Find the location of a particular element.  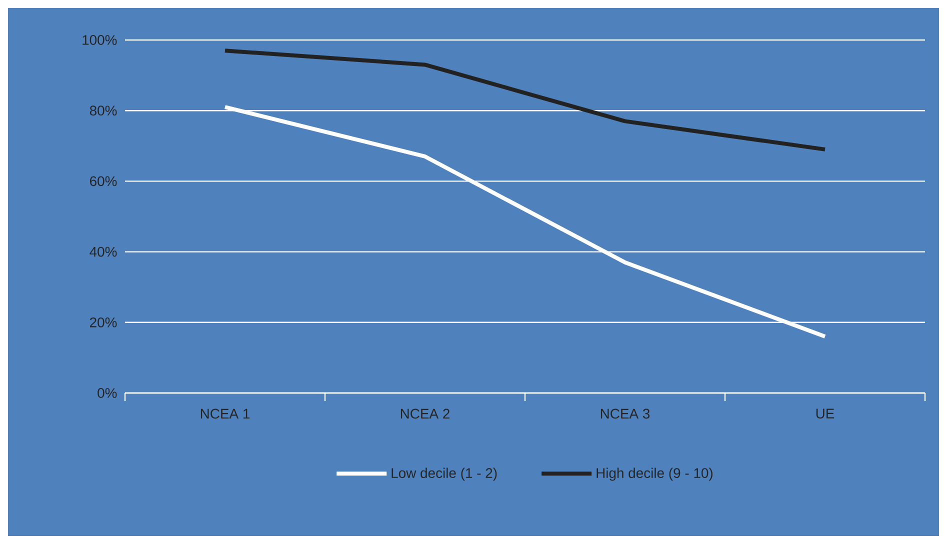

y-tick-label: 60% is located at coordinates (103, 181).